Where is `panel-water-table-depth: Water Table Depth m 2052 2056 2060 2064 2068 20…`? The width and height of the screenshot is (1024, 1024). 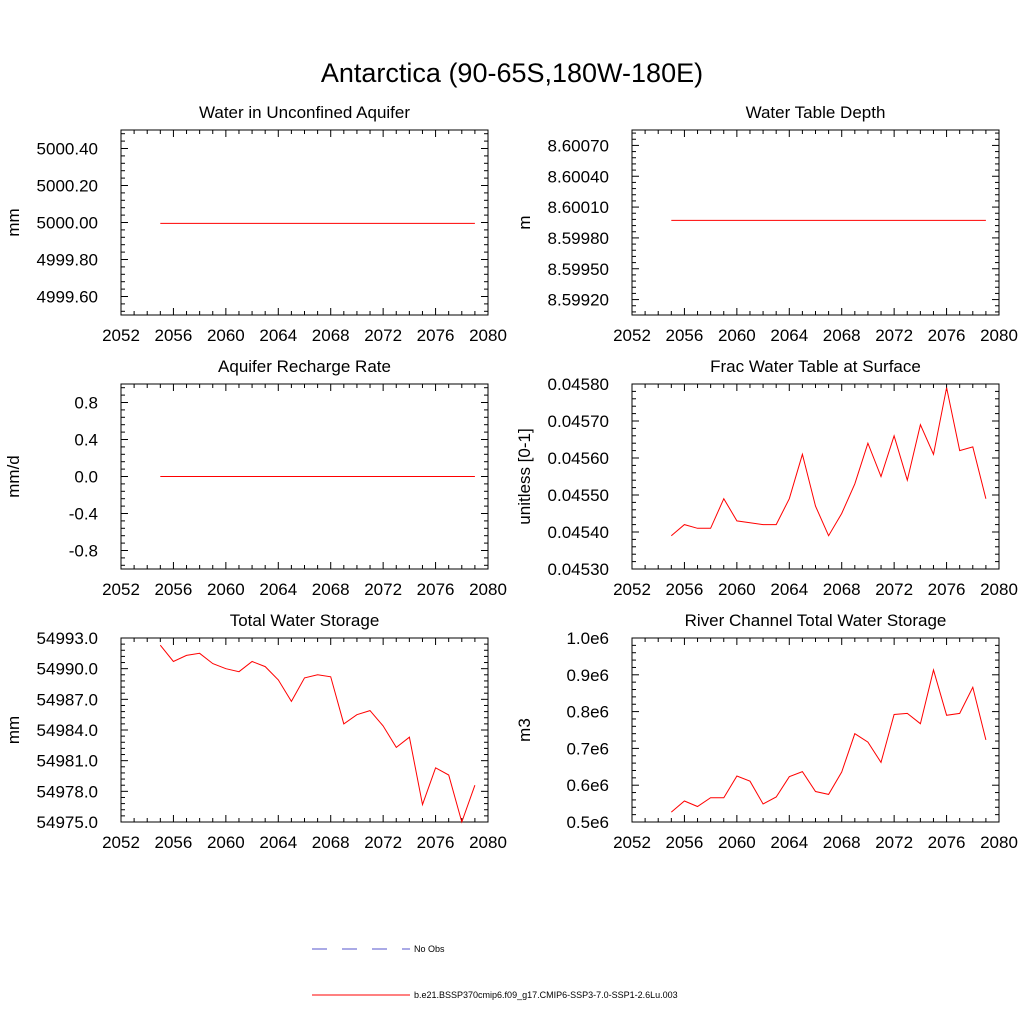
panel-water-table-depth: Water Table Depth m 2052 2056 2060 2064 2068 20… is located at coordinates (766, 224).